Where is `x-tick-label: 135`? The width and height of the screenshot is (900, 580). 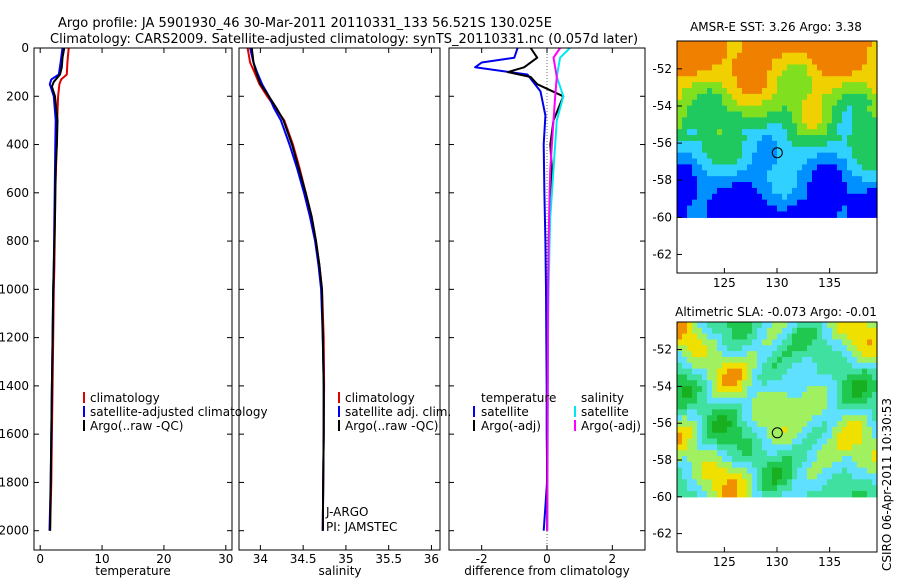
x-tick-label: 135 is located at coordinates (829, 283).